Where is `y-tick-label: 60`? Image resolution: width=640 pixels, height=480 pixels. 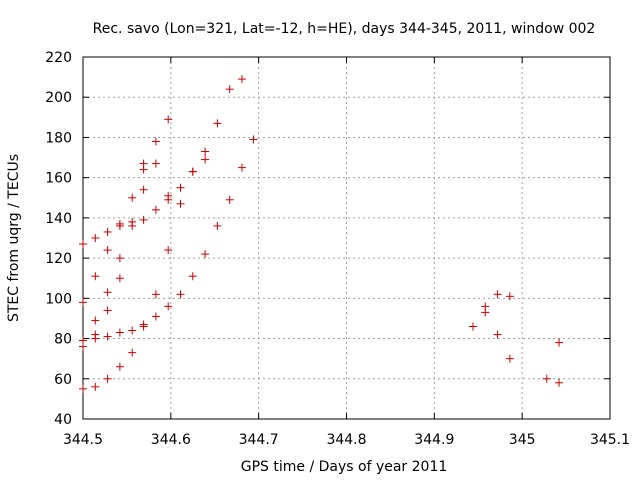 y-tick-label: 60 is located at coordinates (63, 380).